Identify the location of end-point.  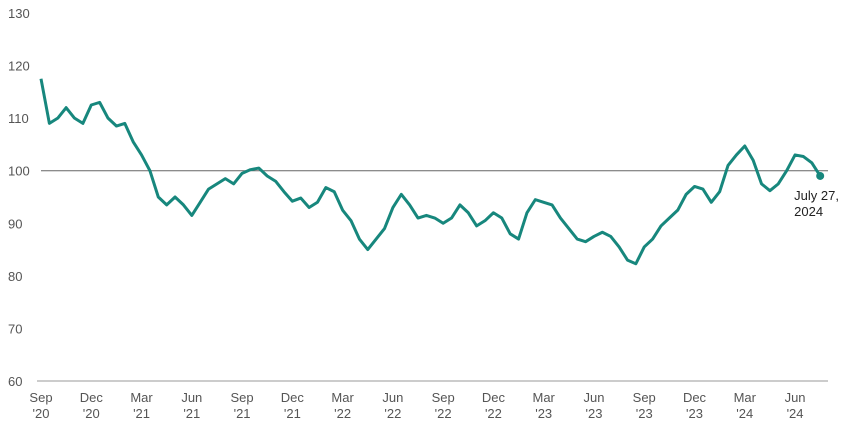
(820, 175).